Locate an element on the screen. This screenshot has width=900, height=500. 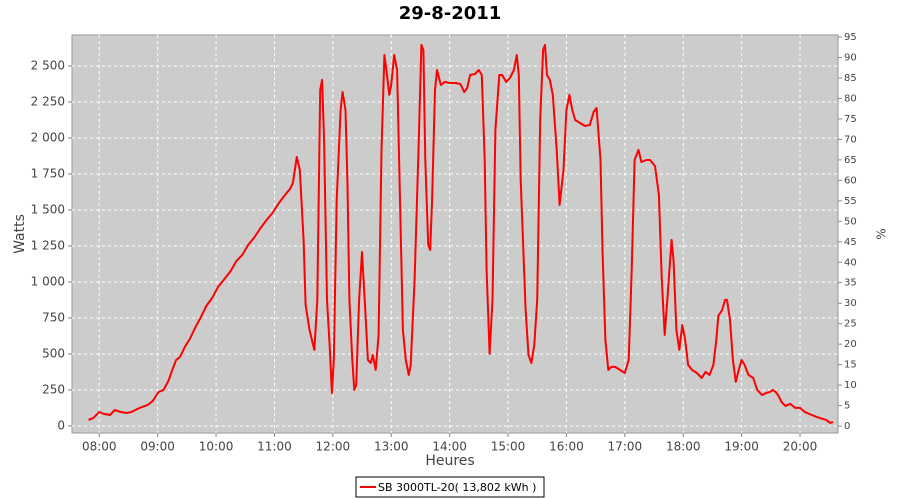
x-tick-label: 10:00 is located at coordinates (216, 447).